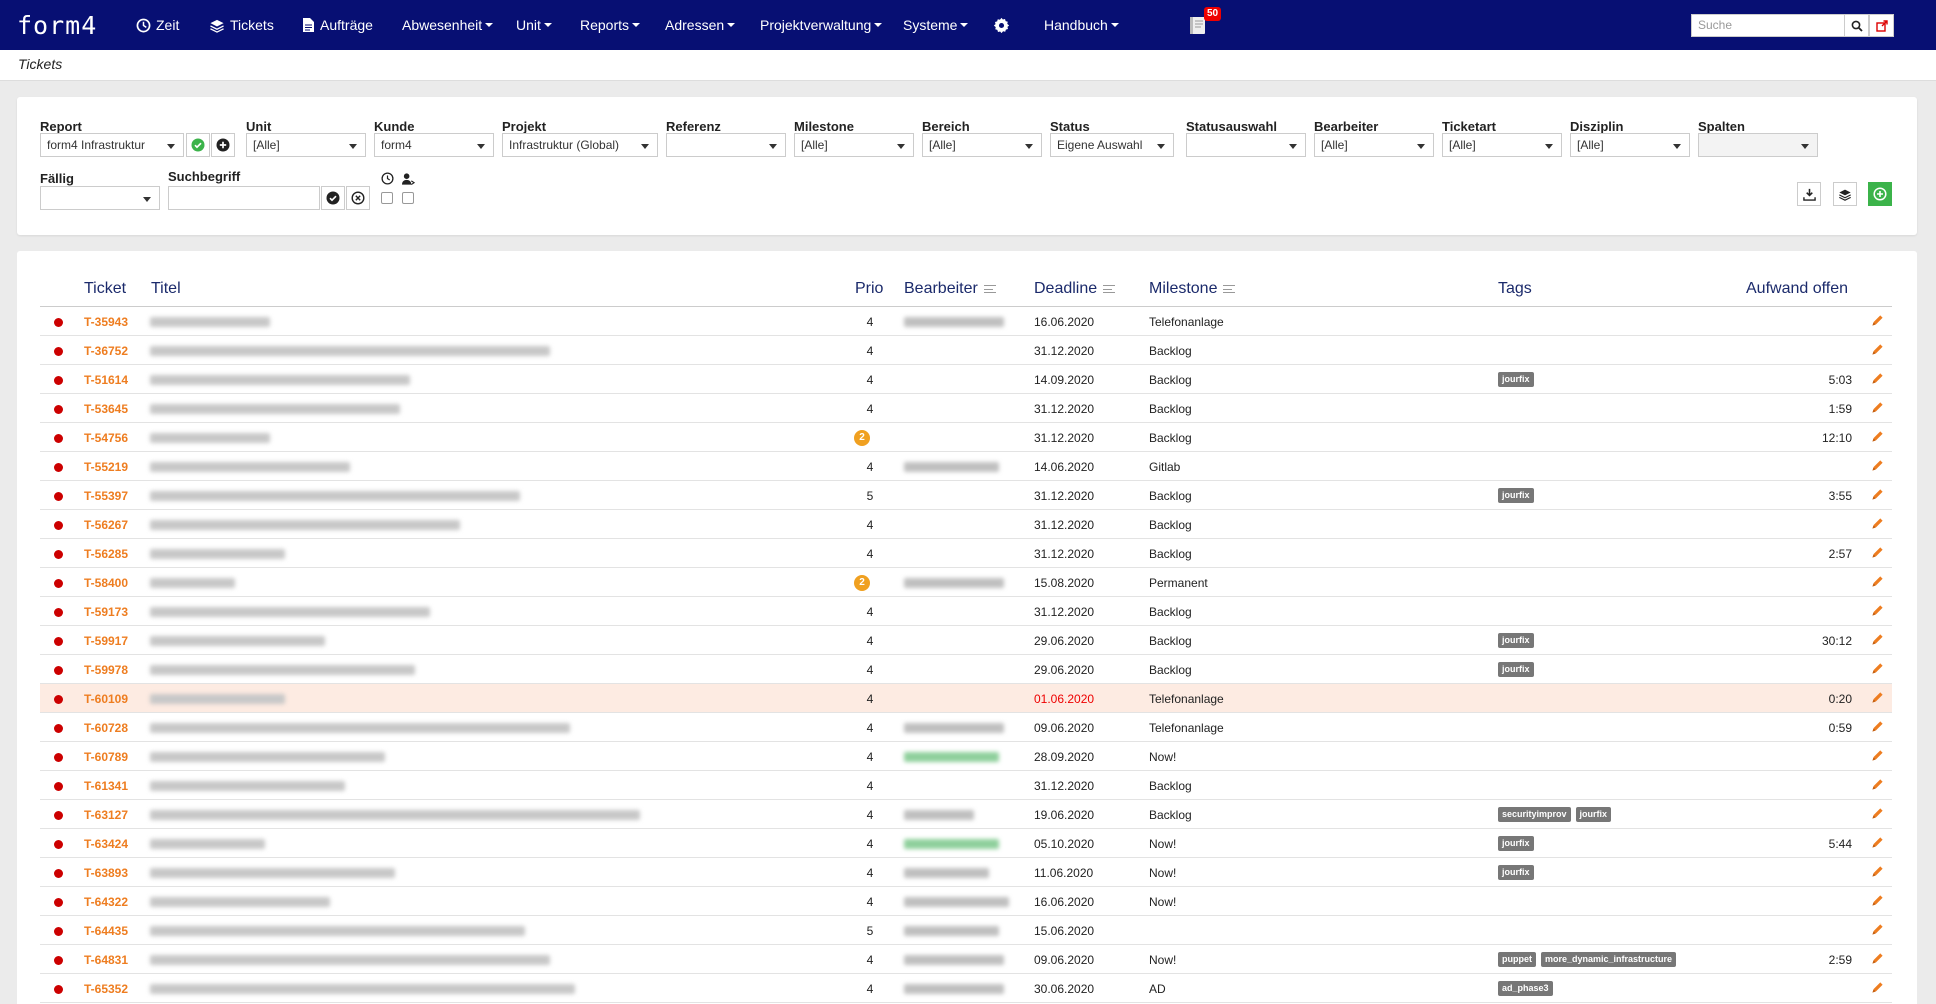  I want to click on ticket-link: T-60728, so click(106, 728).